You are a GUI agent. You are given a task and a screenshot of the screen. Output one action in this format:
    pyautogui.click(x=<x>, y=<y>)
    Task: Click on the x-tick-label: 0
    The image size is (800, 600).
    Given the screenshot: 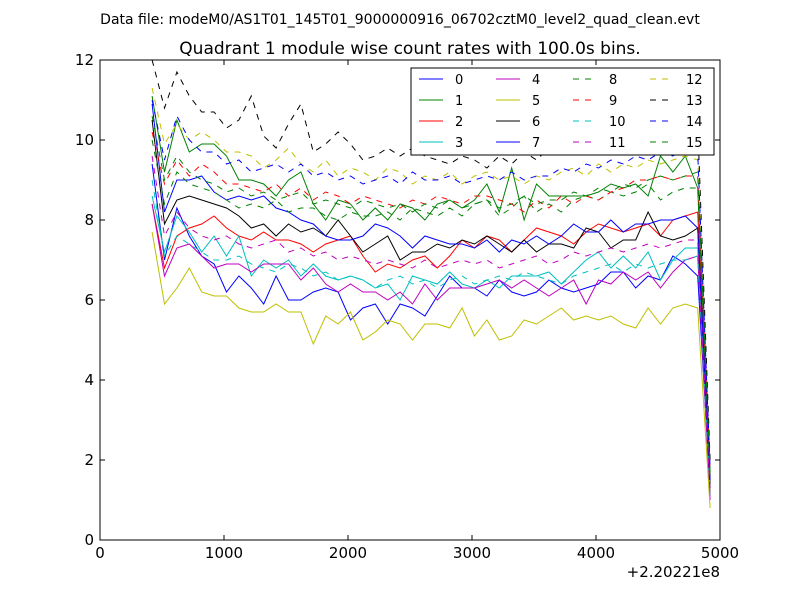 What is the action you would take?
    pyautogui.click(x=100, y=553)
    